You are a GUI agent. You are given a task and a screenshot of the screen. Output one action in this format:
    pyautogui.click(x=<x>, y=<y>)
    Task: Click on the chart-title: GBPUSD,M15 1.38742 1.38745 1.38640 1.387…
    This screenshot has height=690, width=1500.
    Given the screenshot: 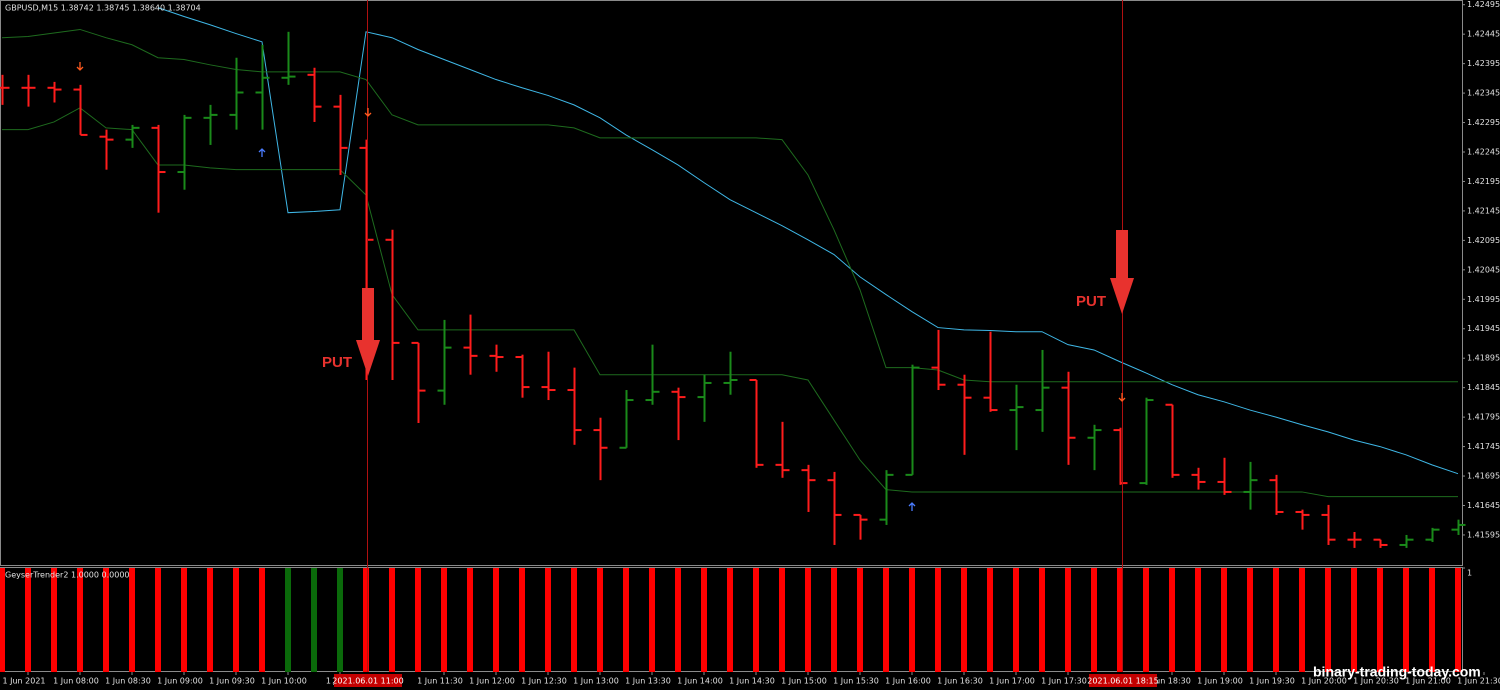 What is the action you would take?
    pyautogui.click(x=103, y=8)
    